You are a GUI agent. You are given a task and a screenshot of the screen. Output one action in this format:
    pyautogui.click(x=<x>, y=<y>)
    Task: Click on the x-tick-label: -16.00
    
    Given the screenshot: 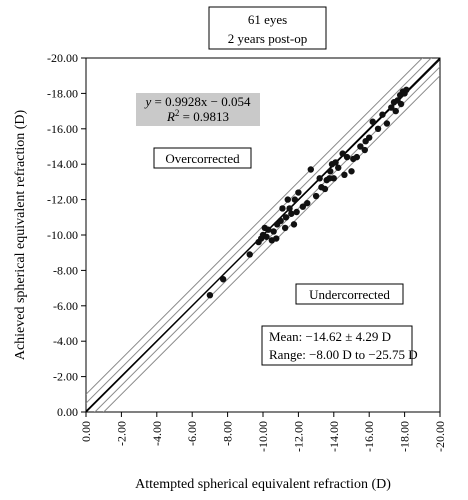 What is the action you would take?
    pyautogui.click(x=369, y=436)
    